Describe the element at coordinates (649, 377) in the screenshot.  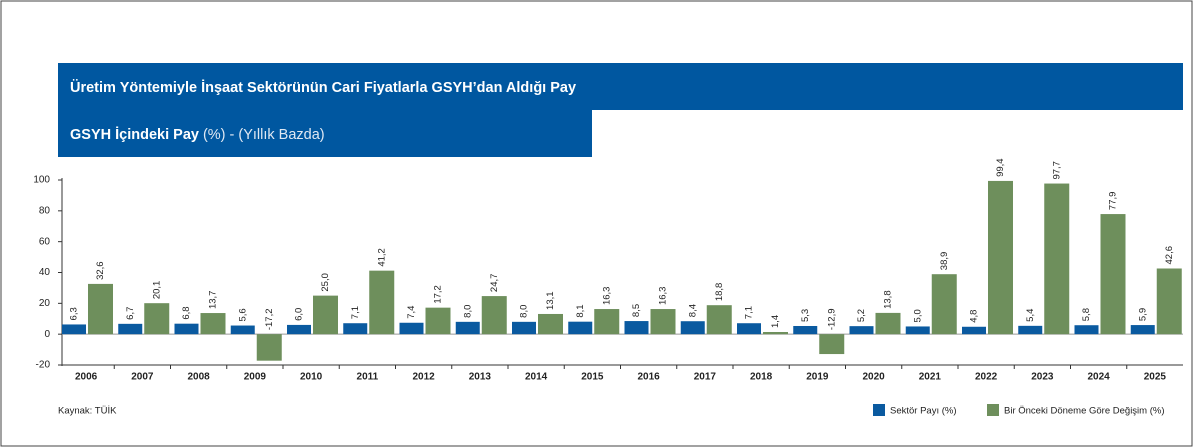
I see `x-tick-label: 2016` at that location.